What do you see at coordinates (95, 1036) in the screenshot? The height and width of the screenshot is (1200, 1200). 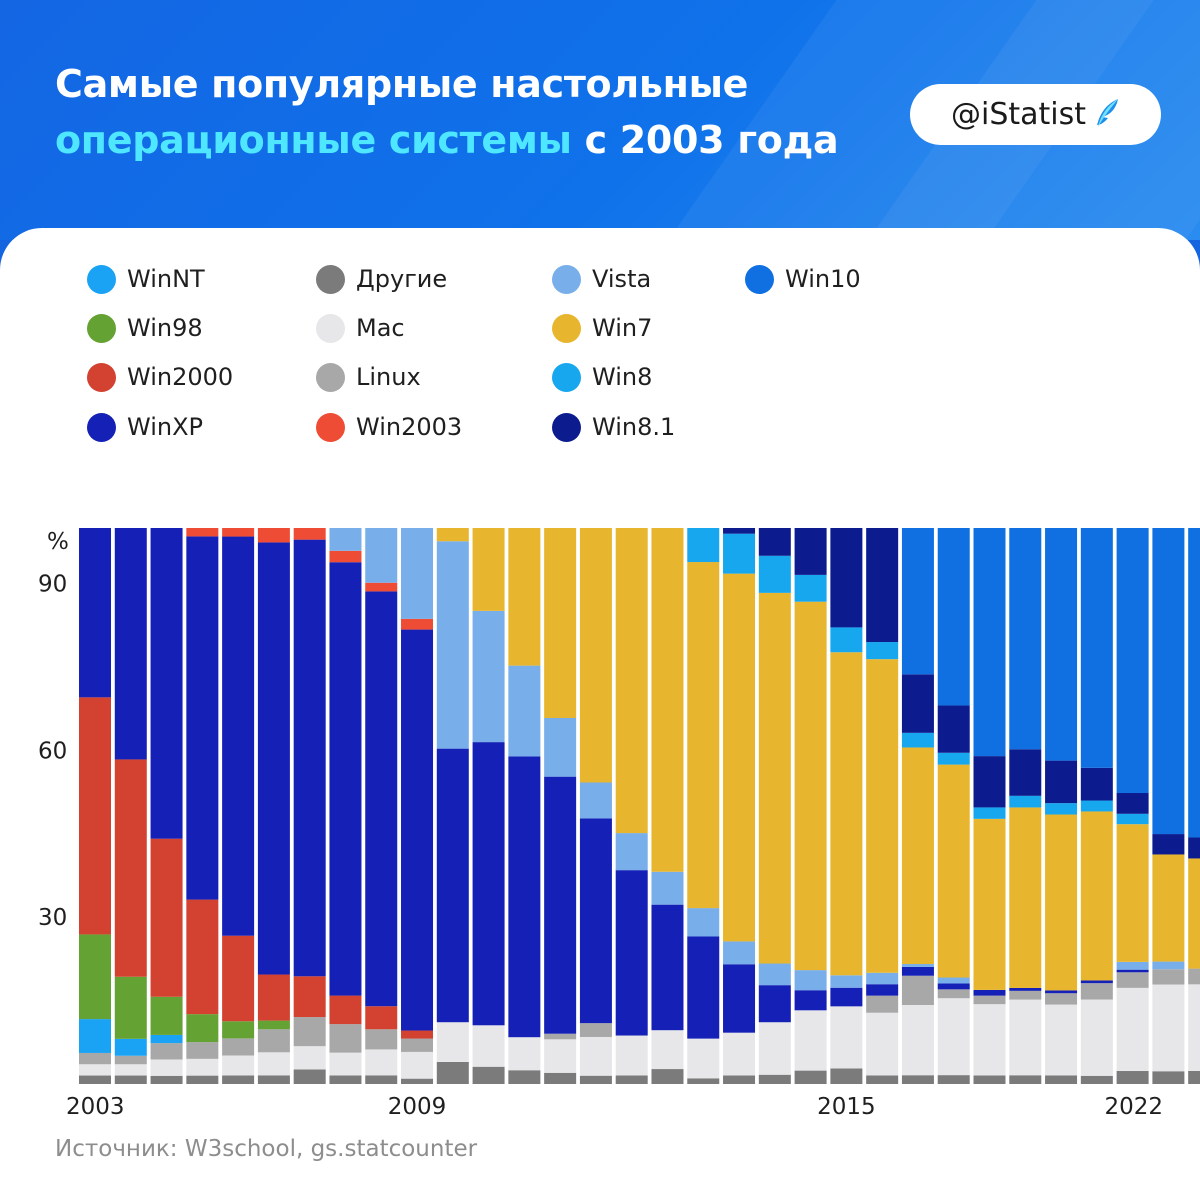 I see `bar-segment-winnt` at bounding box center [95, 1036].